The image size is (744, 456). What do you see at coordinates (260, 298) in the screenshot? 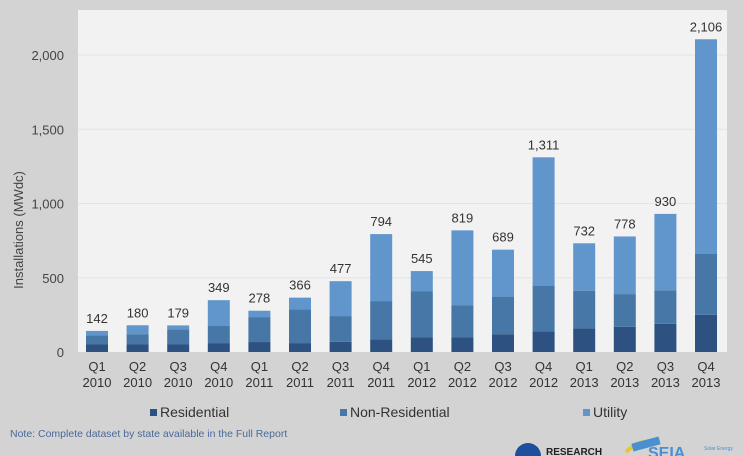
I see `data-label: 278` at bounding box center [260, 298].